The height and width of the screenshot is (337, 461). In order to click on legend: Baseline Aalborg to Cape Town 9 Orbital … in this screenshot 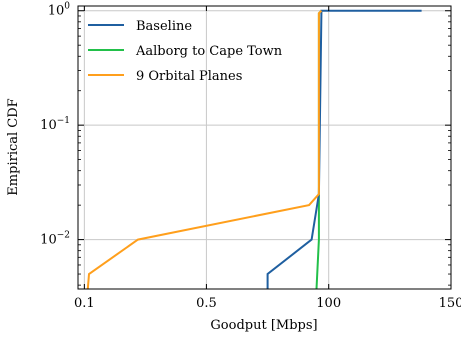, I will do `click(185, 51)`.